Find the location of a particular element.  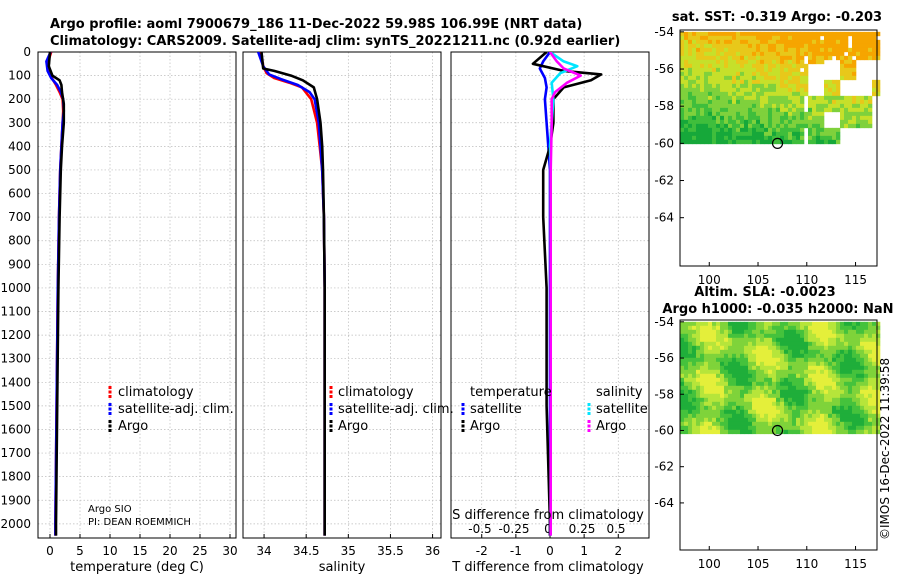

depth-tick-label: 600 is located at coordinates (19, 194).